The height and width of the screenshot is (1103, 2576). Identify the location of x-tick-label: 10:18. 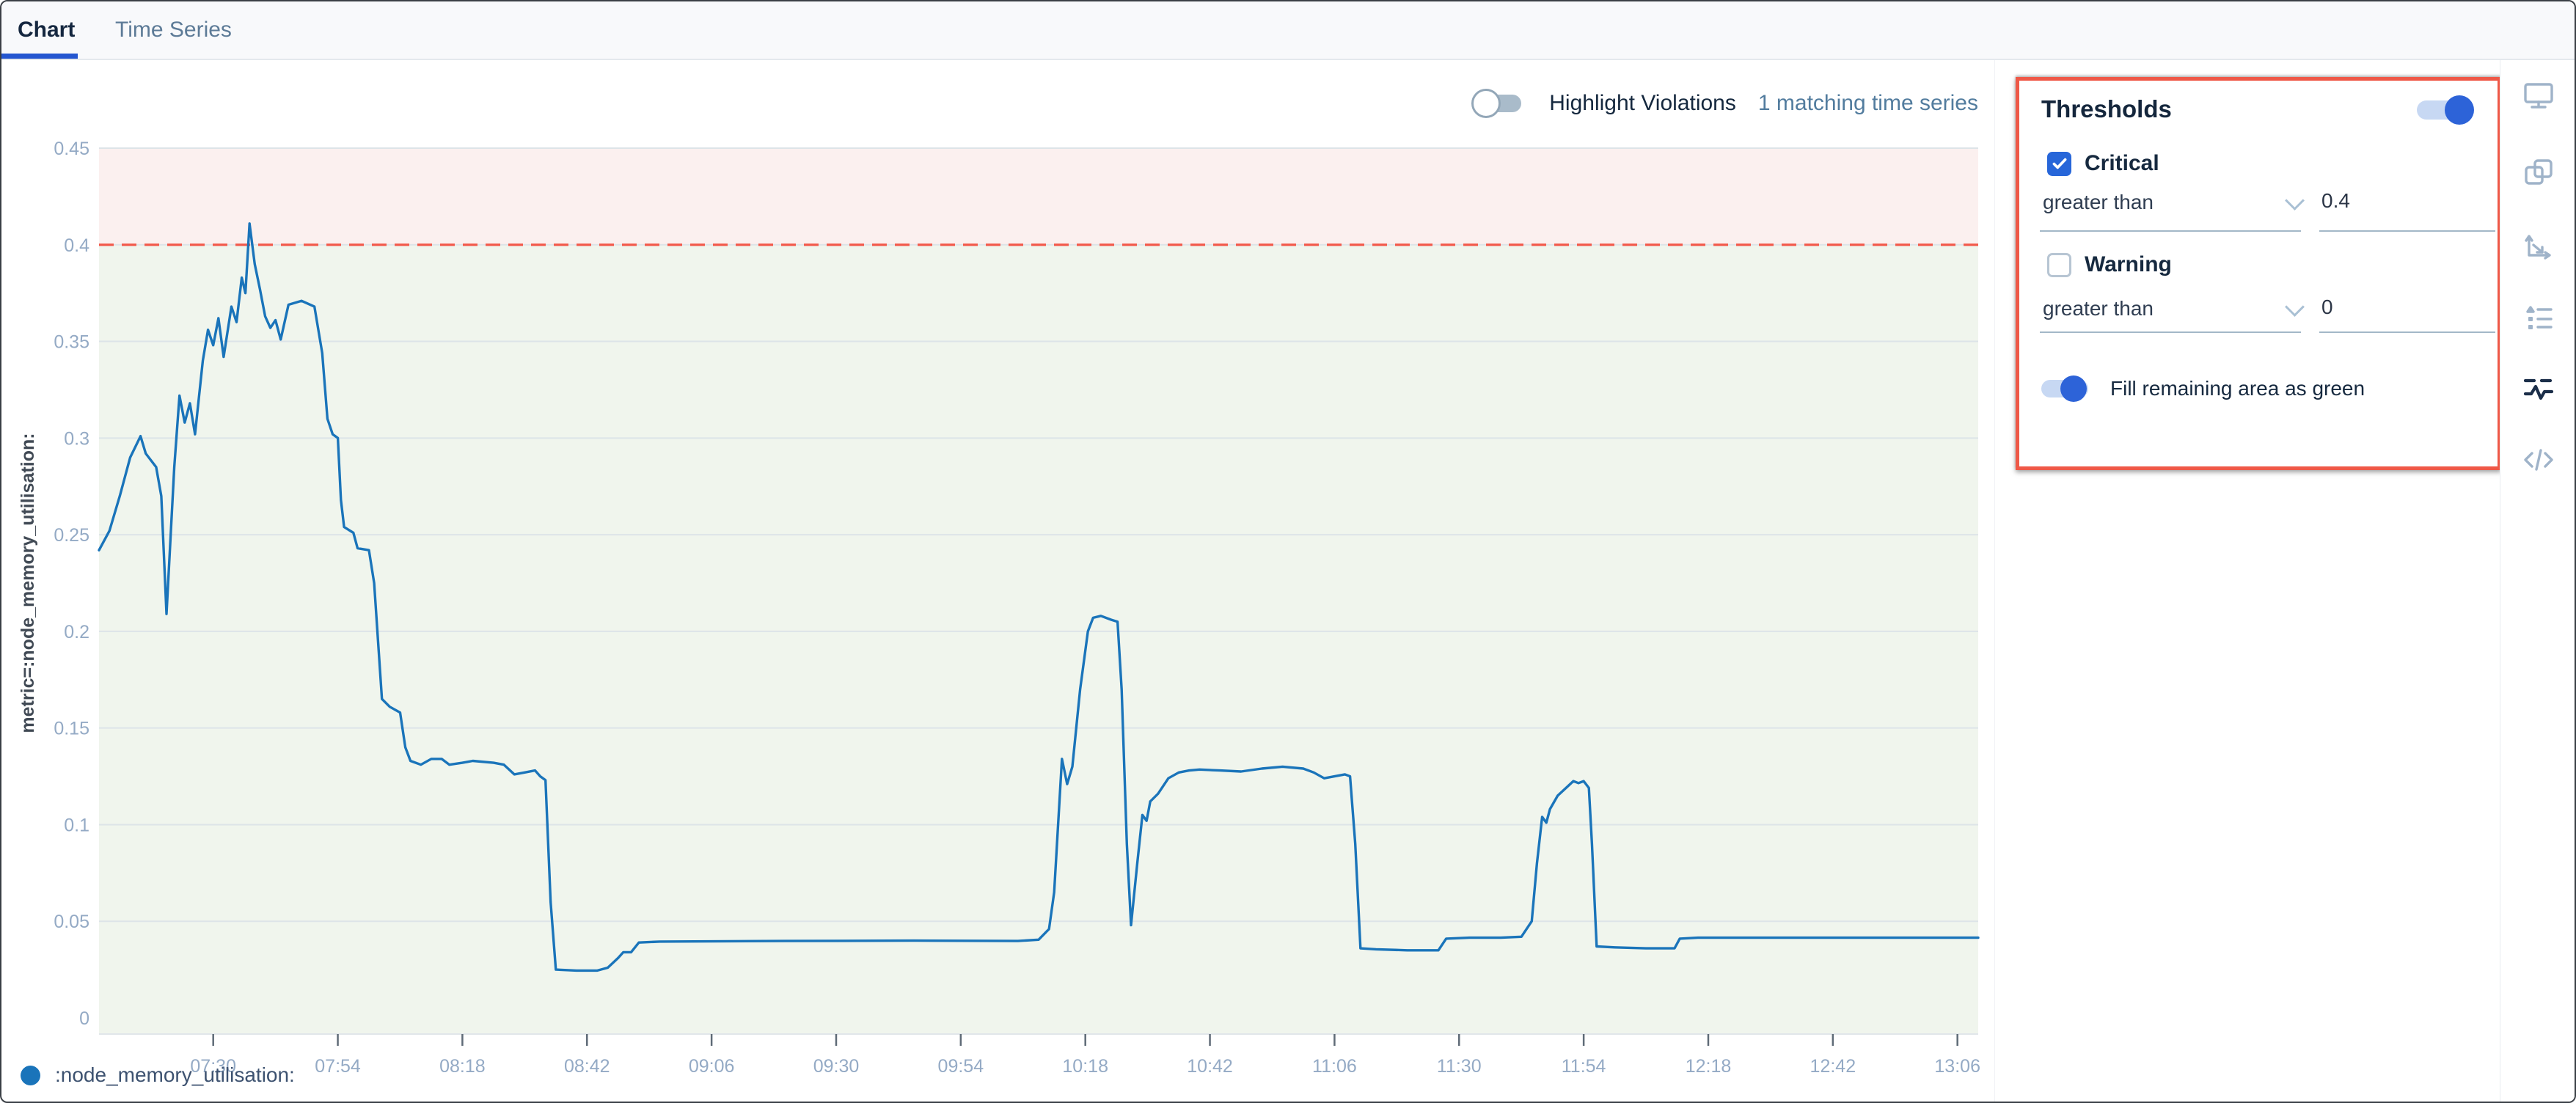
(1085, 1066).